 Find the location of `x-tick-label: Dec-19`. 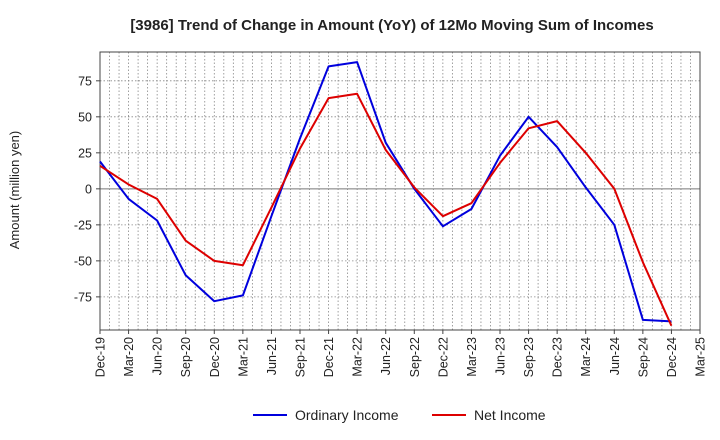

x-tick-label: Dec-19 is located at coordinates (101, 357).